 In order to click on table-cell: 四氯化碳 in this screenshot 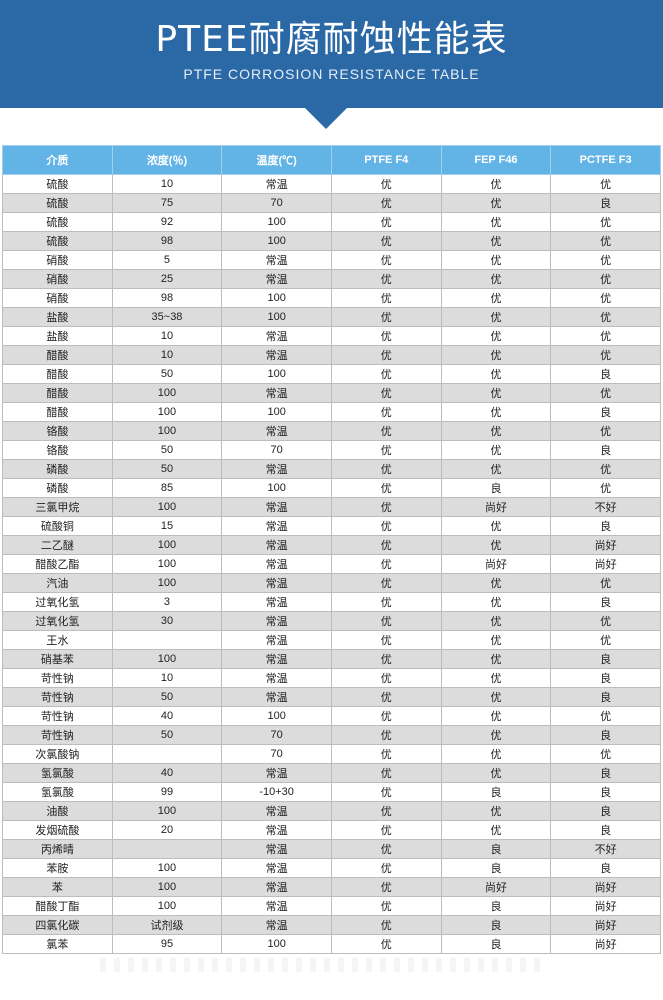, I will do `click(57, 925)`.